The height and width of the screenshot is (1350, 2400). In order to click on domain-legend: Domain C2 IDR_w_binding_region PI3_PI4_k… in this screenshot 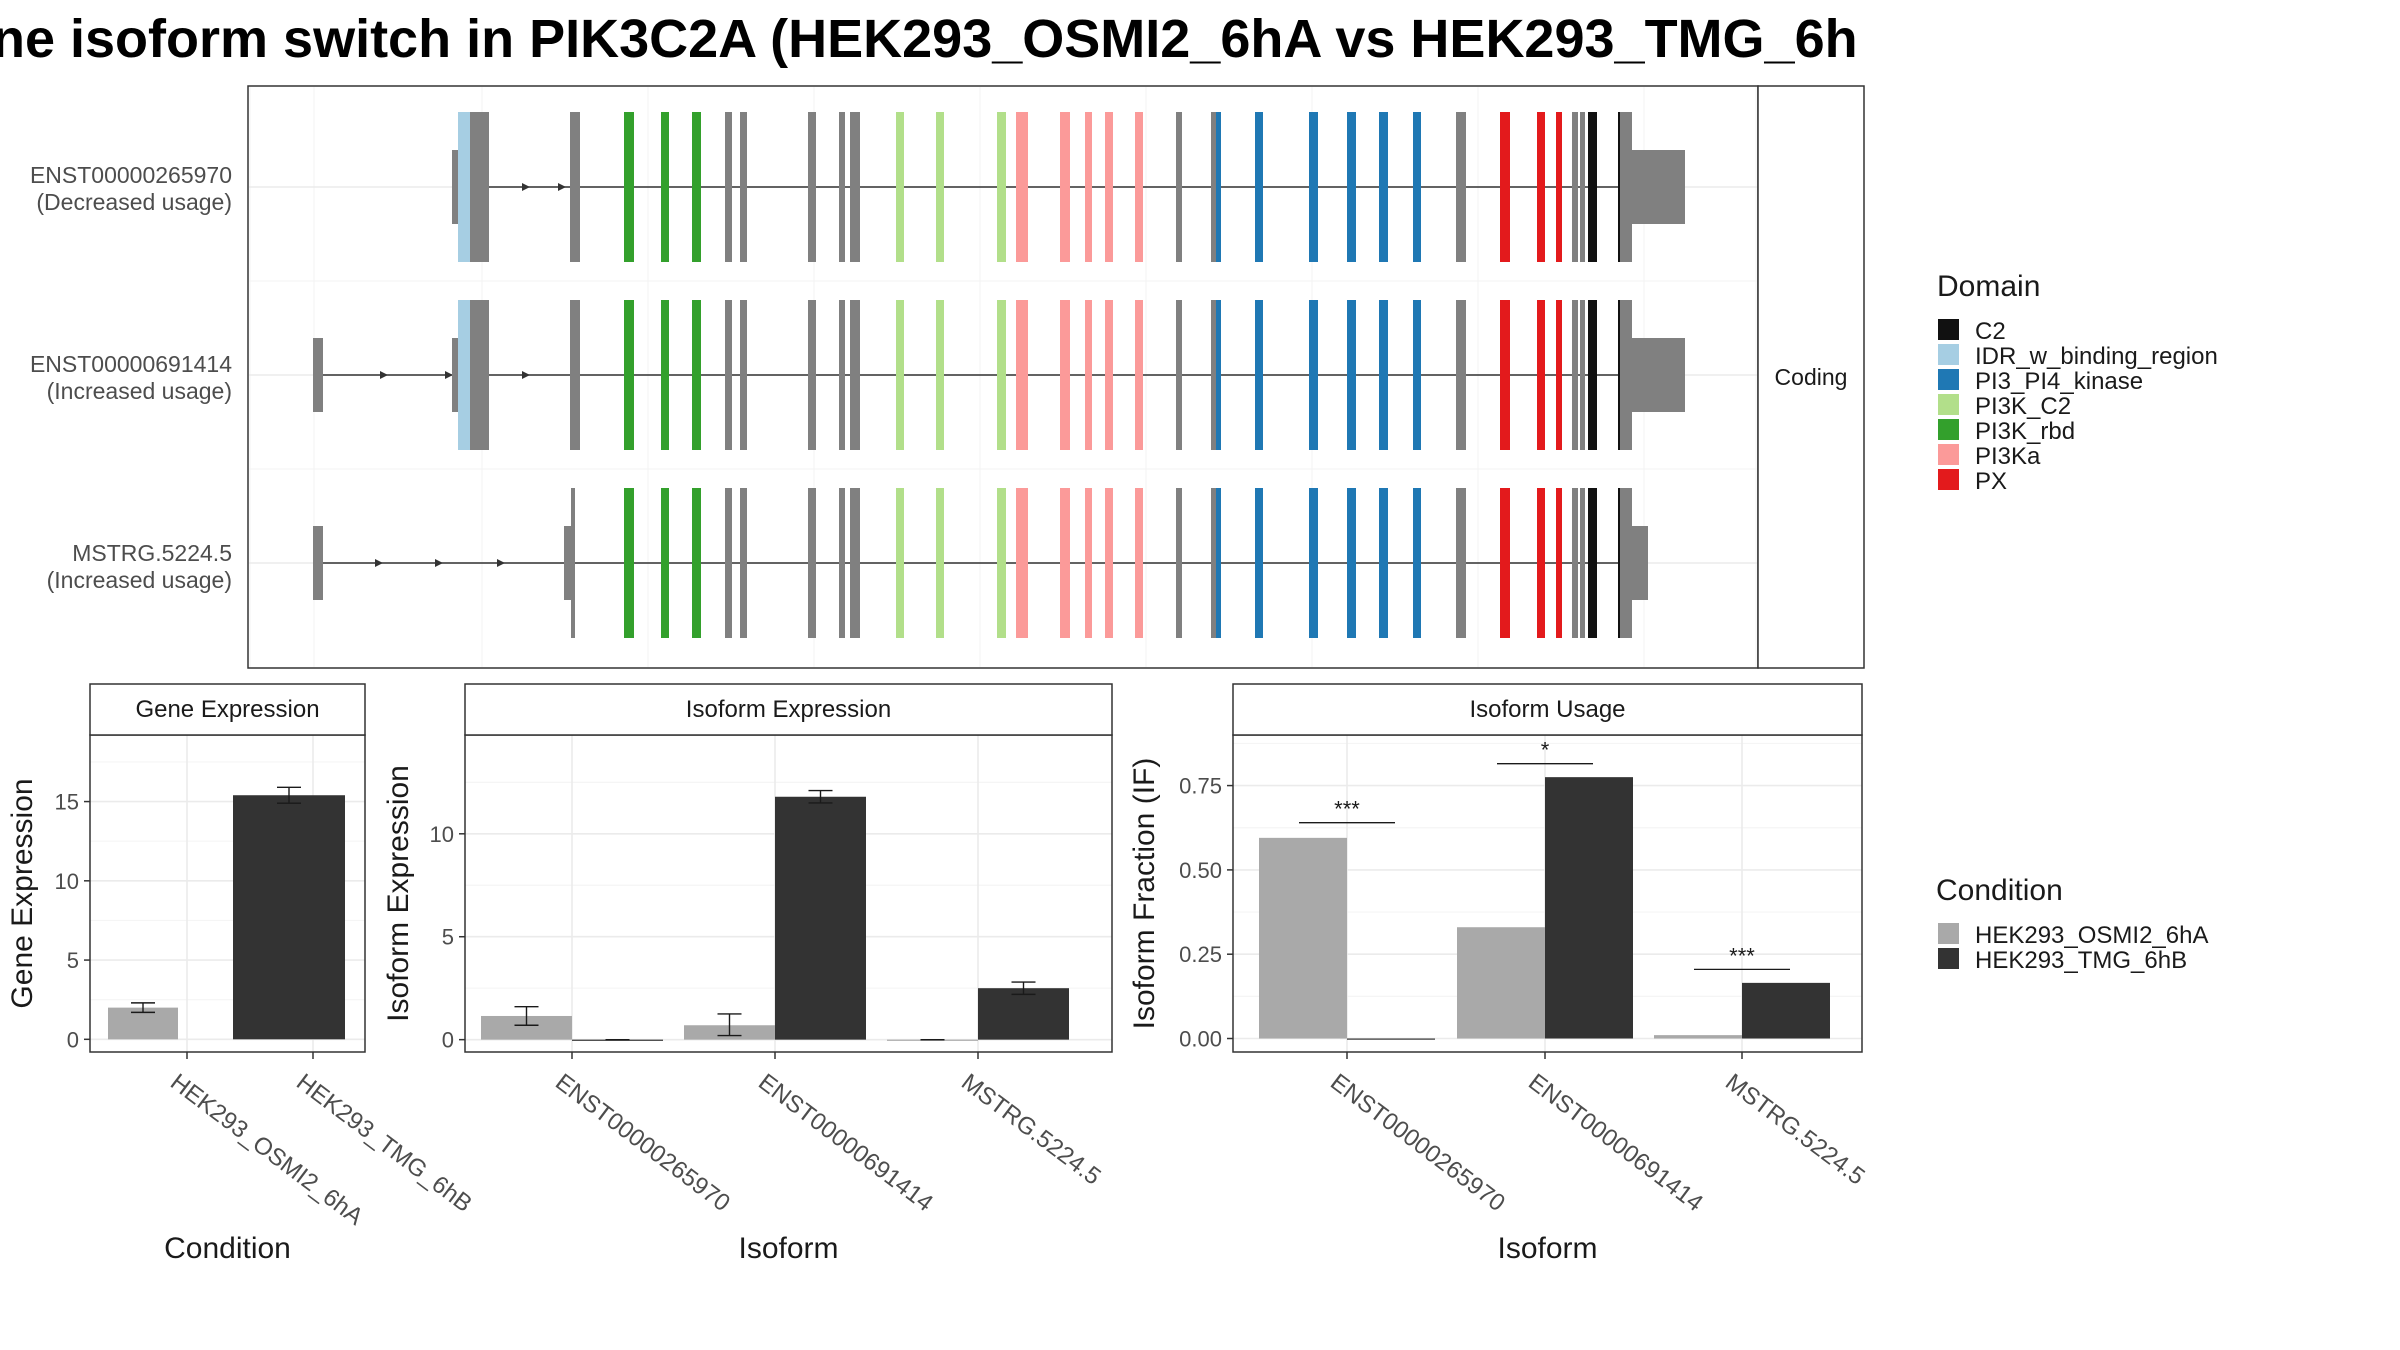, I will do `click(2077, 382)`.